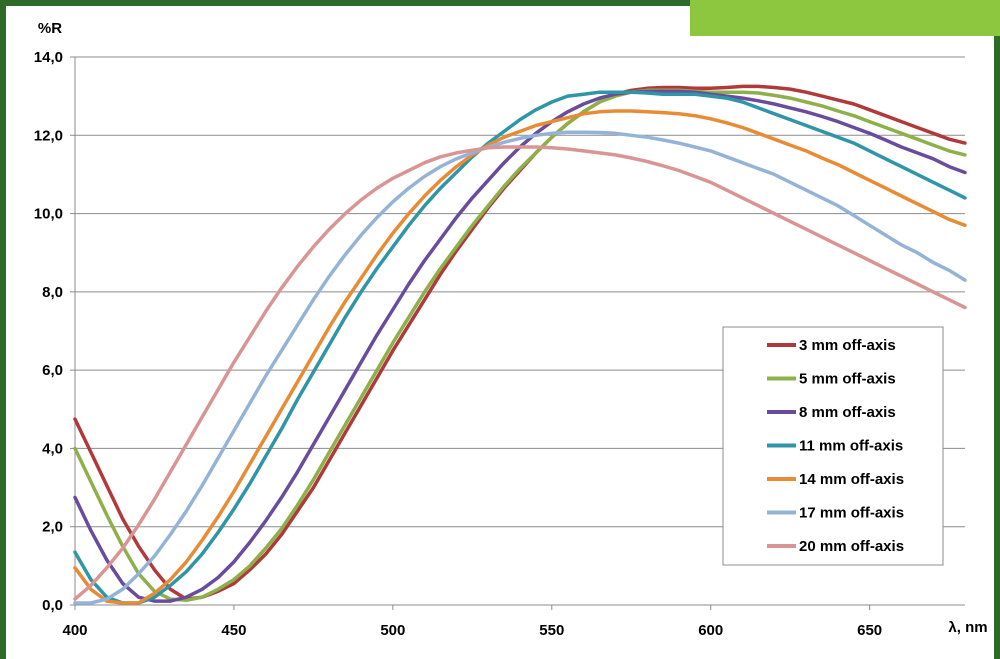 The width and height of the screenshot is (1000, 659). What do you see at coordinates (48, 57) in the screenshot?
I see `y-tick-label: 14,0` at bounding box center [48, 57].